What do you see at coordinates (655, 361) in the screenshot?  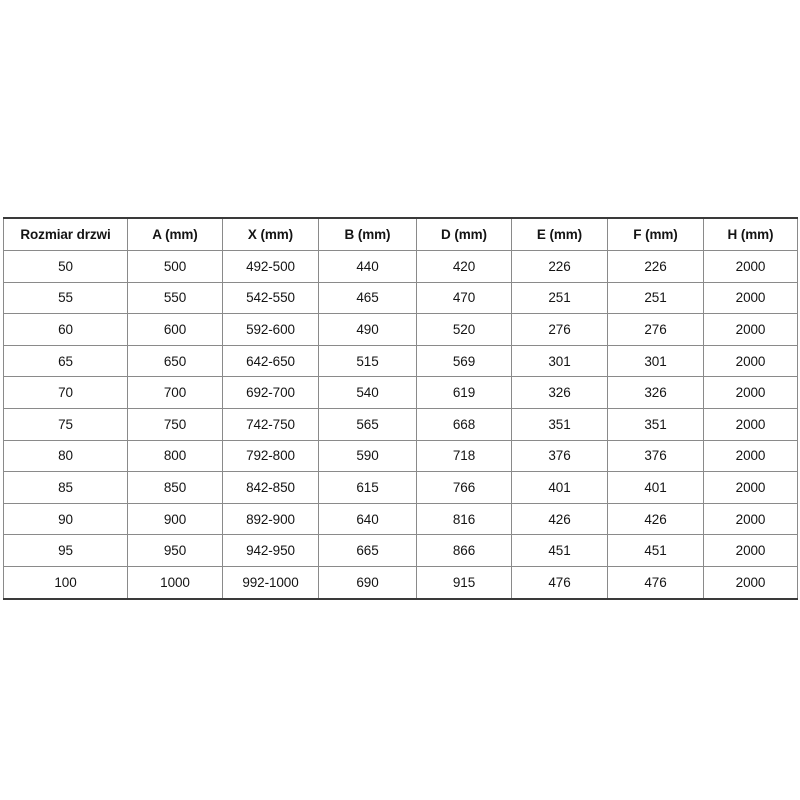 I see `cell-r3-c6: 301` at bounding box center [655, 361].